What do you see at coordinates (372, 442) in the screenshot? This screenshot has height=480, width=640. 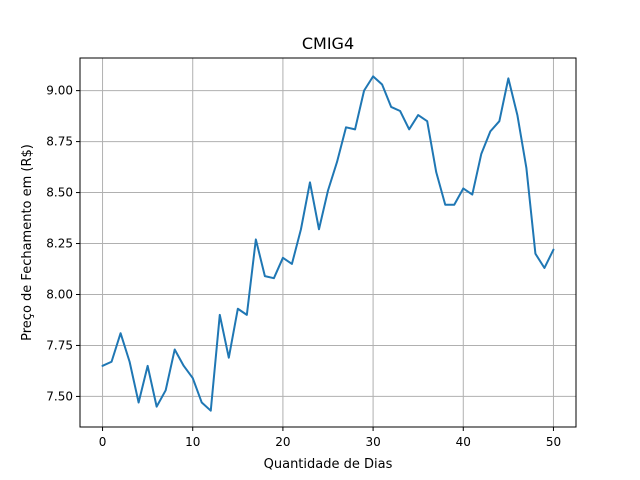 I see `x-tick-label: 30` at bounding box center [372, 442].